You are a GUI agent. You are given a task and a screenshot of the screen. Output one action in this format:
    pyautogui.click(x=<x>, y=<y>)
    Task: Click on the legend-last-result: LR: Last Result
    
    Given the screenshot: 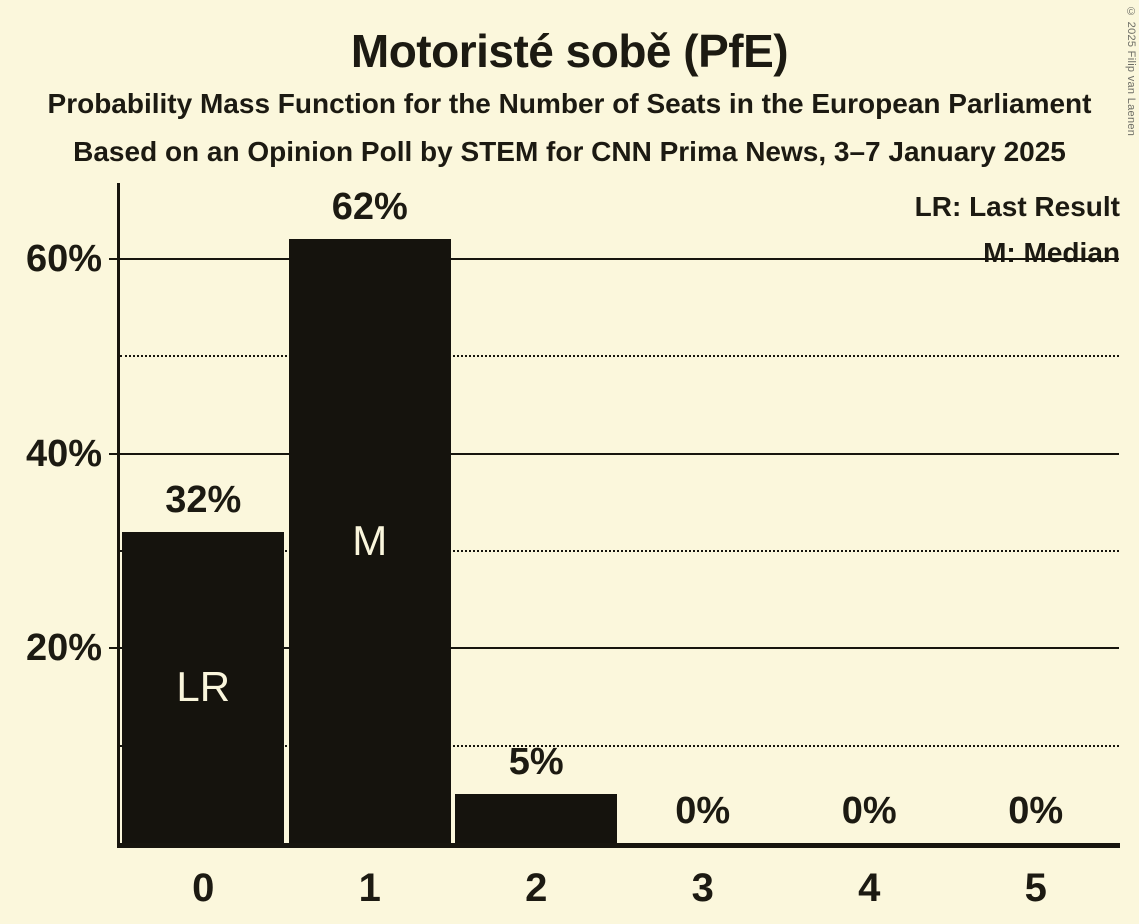 What is the action you would take?
    pyautogui.click(x=1017, y=206)
    